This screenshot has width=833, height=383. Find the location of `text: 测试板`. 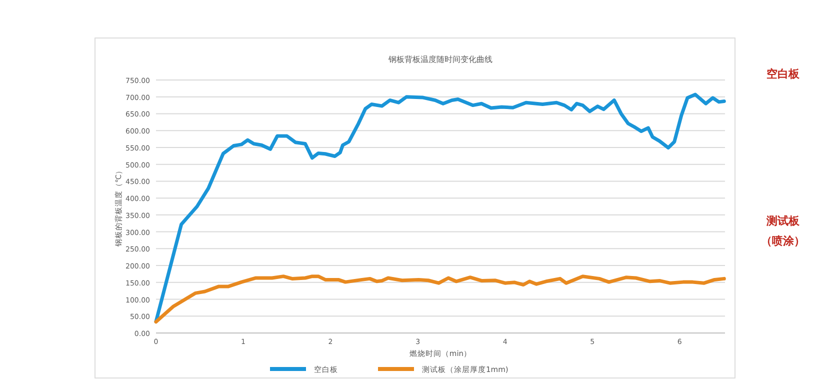

text: 测试板 is located at coordinates (783, 221).